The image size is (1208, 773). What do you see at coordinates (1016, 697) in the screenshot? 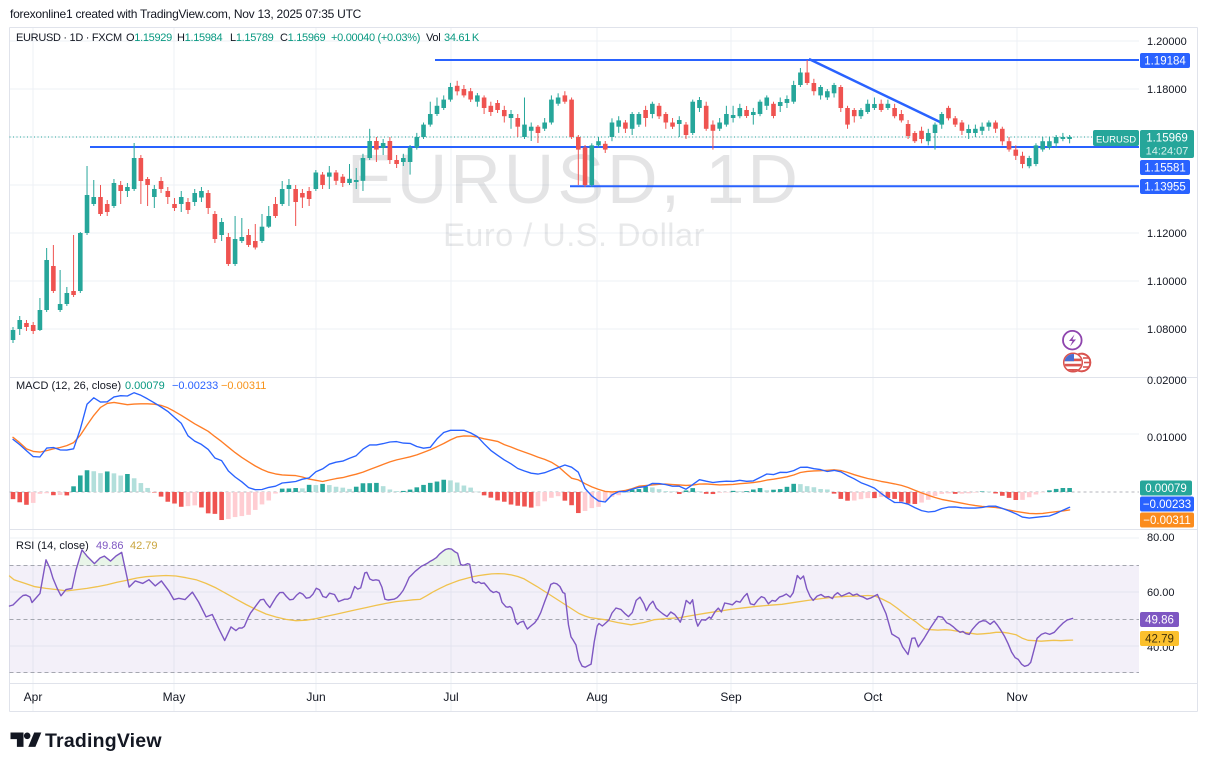
I see `svg-text: Nov` at bounding box center [1016, 697].